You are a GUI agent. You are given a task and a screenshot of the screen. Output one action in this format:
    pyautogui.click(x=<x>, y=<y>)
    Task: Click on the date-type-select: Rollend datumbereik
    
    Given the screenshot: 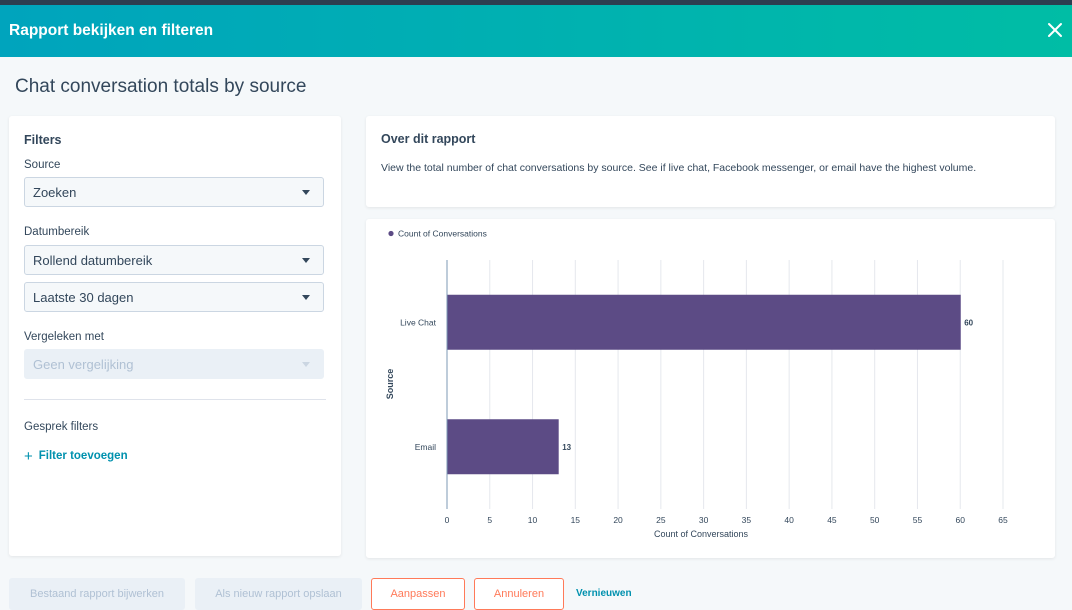 What is the action you would take?
    pyautogui.click(x=174, y=260)
    